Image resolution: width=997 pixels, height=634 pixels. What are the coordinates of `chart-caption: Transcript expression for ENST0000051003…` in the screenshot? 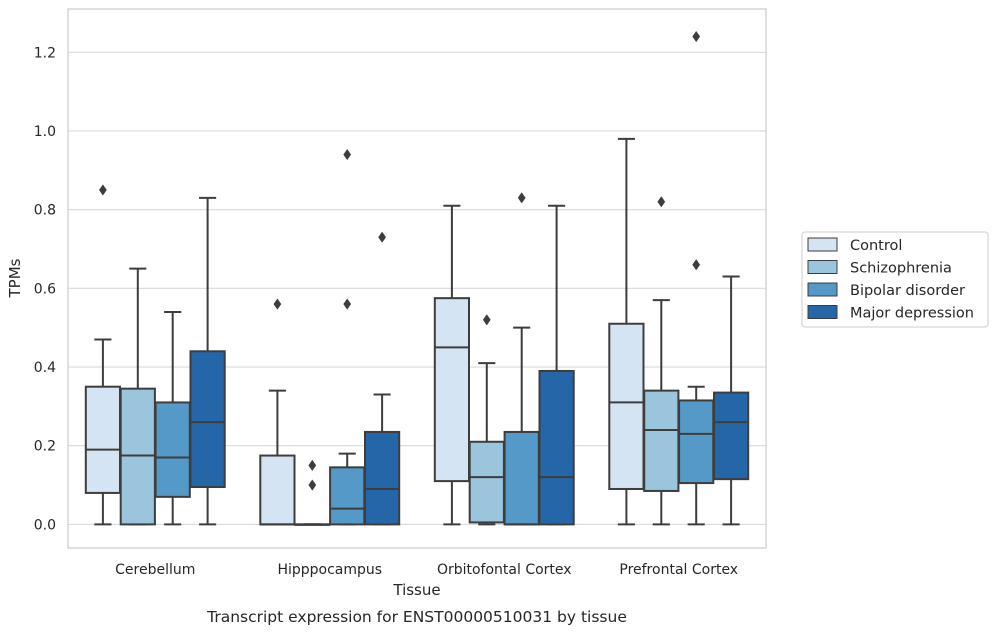 It's located at (416, 617).